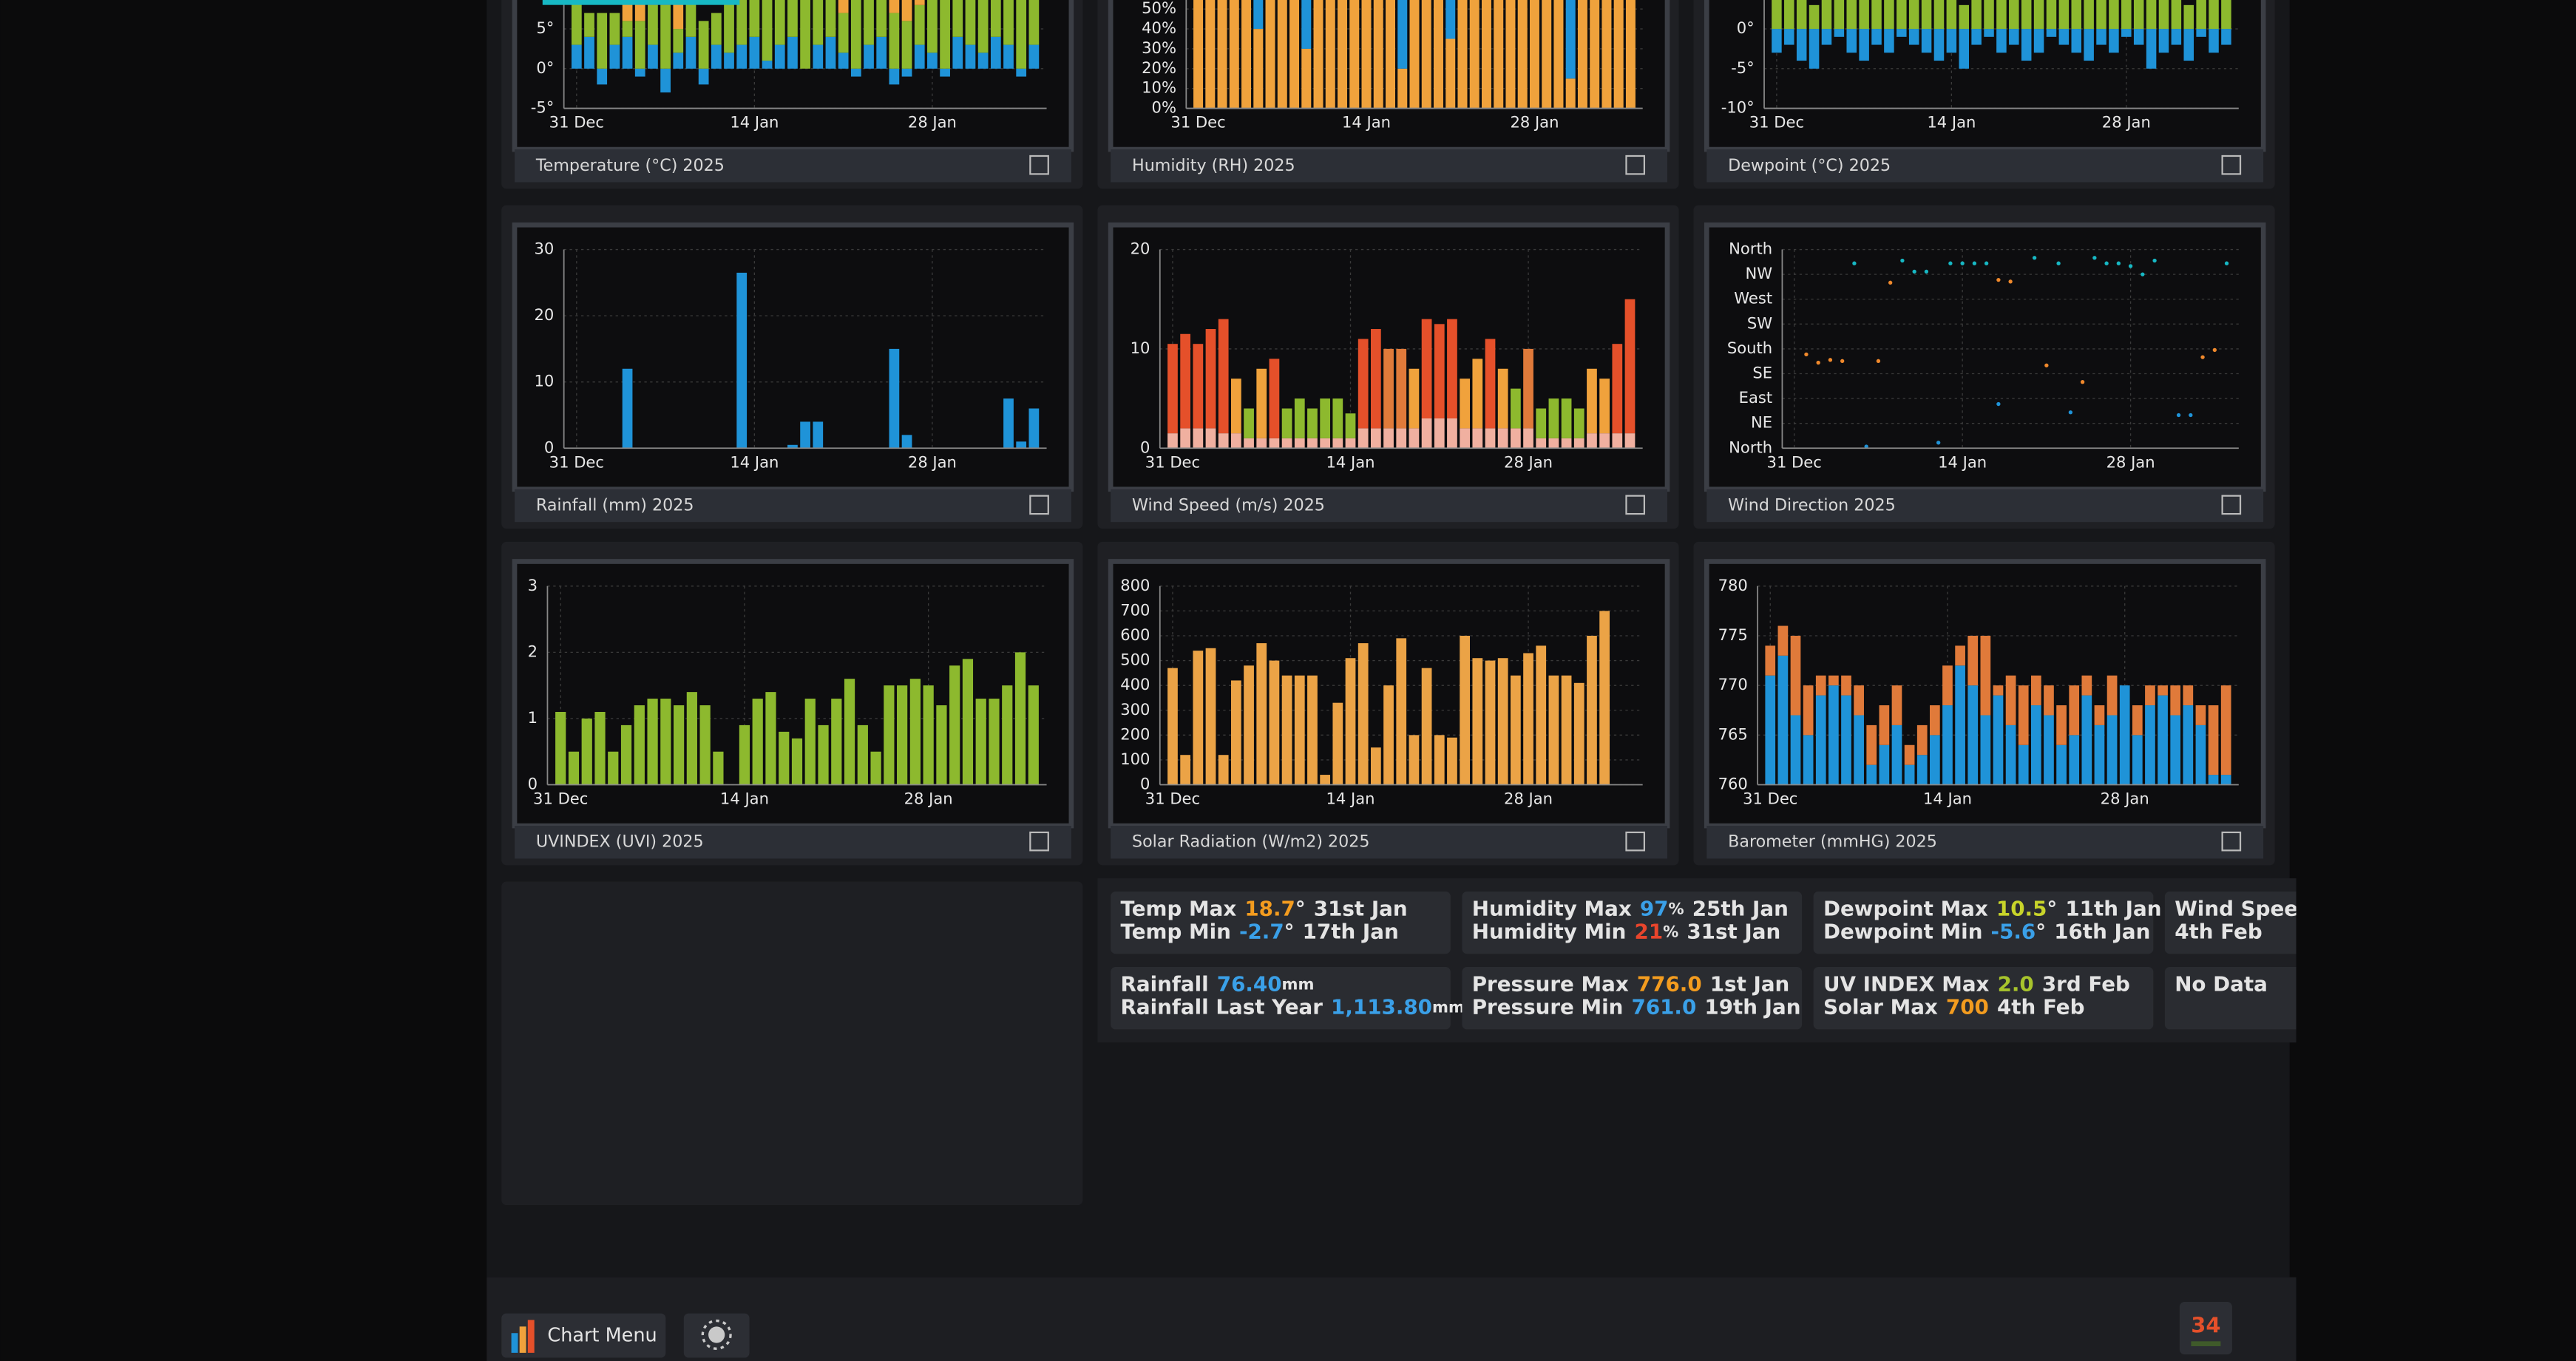 The height and width of the screenshot is (1361, 2576). I want to click on y-tick-label: 0, so click(533, 784).